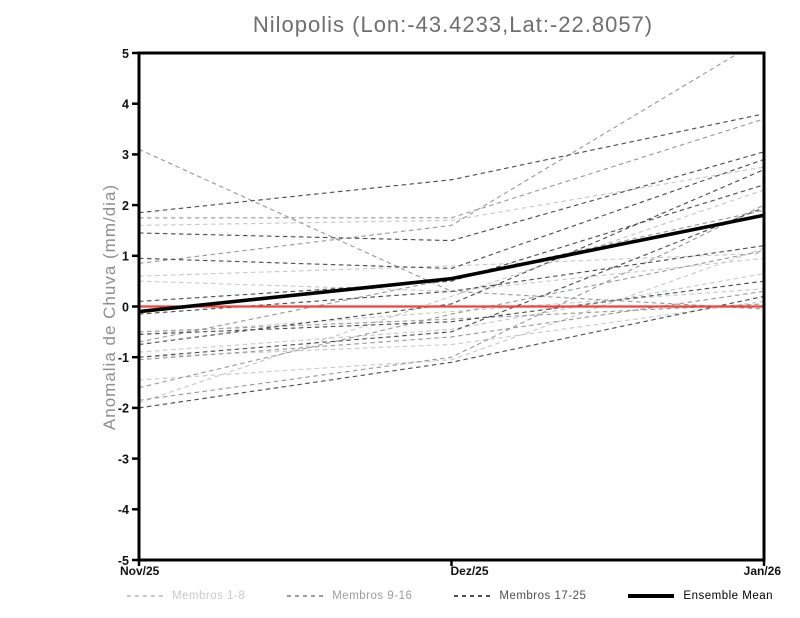  What do you see at coordinates (125, 257) in the screenshot?
I see `y-tick-label: 1` at bounding box center [125, 257].